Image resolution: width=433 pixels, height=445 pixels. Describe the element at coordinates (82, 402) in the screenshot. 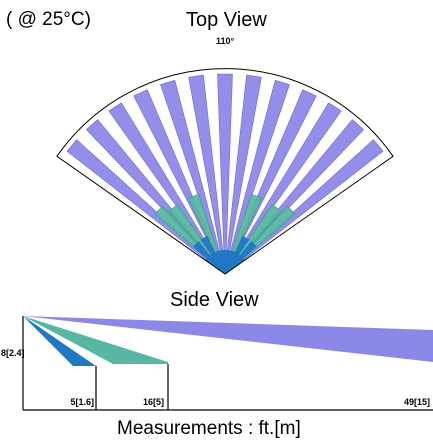

I see `distance-label-5: 5[1.6]` at that location.